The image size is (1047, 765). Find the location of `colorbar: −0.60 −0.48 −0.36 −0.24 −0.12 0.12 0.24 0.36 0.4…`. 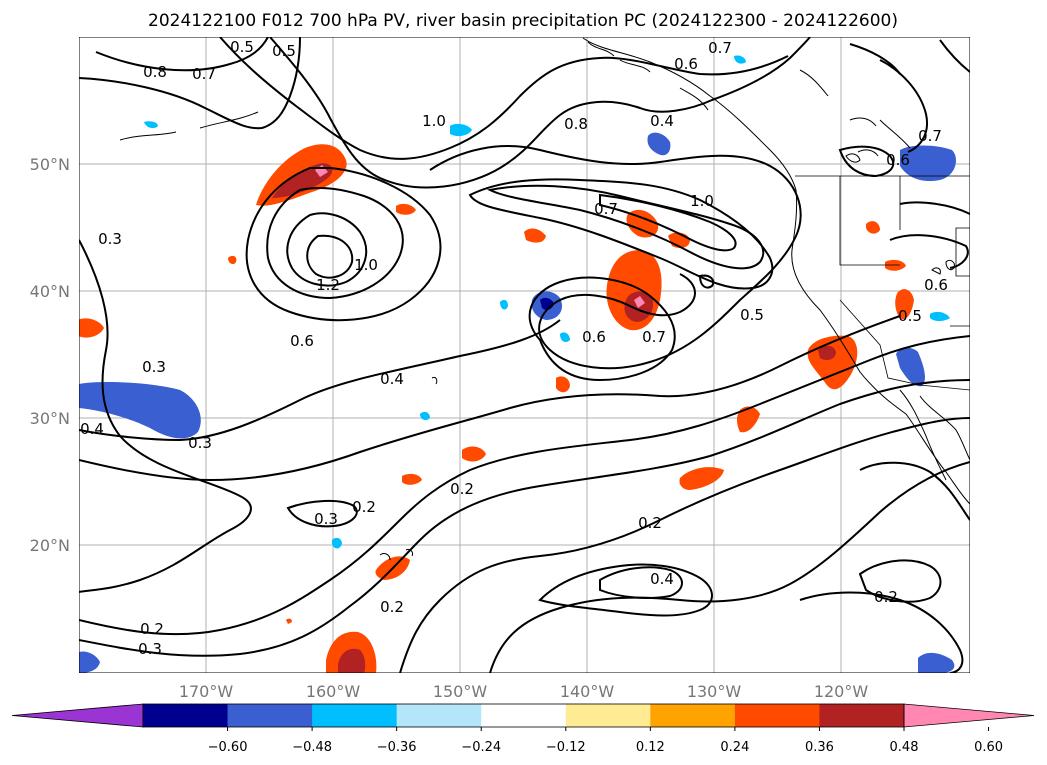

colorbar: −0.60 −0.48 −0.36 −0.24 −0.12 0.12 0.24 0.36 0.4… is located at coordinates (523, 729).